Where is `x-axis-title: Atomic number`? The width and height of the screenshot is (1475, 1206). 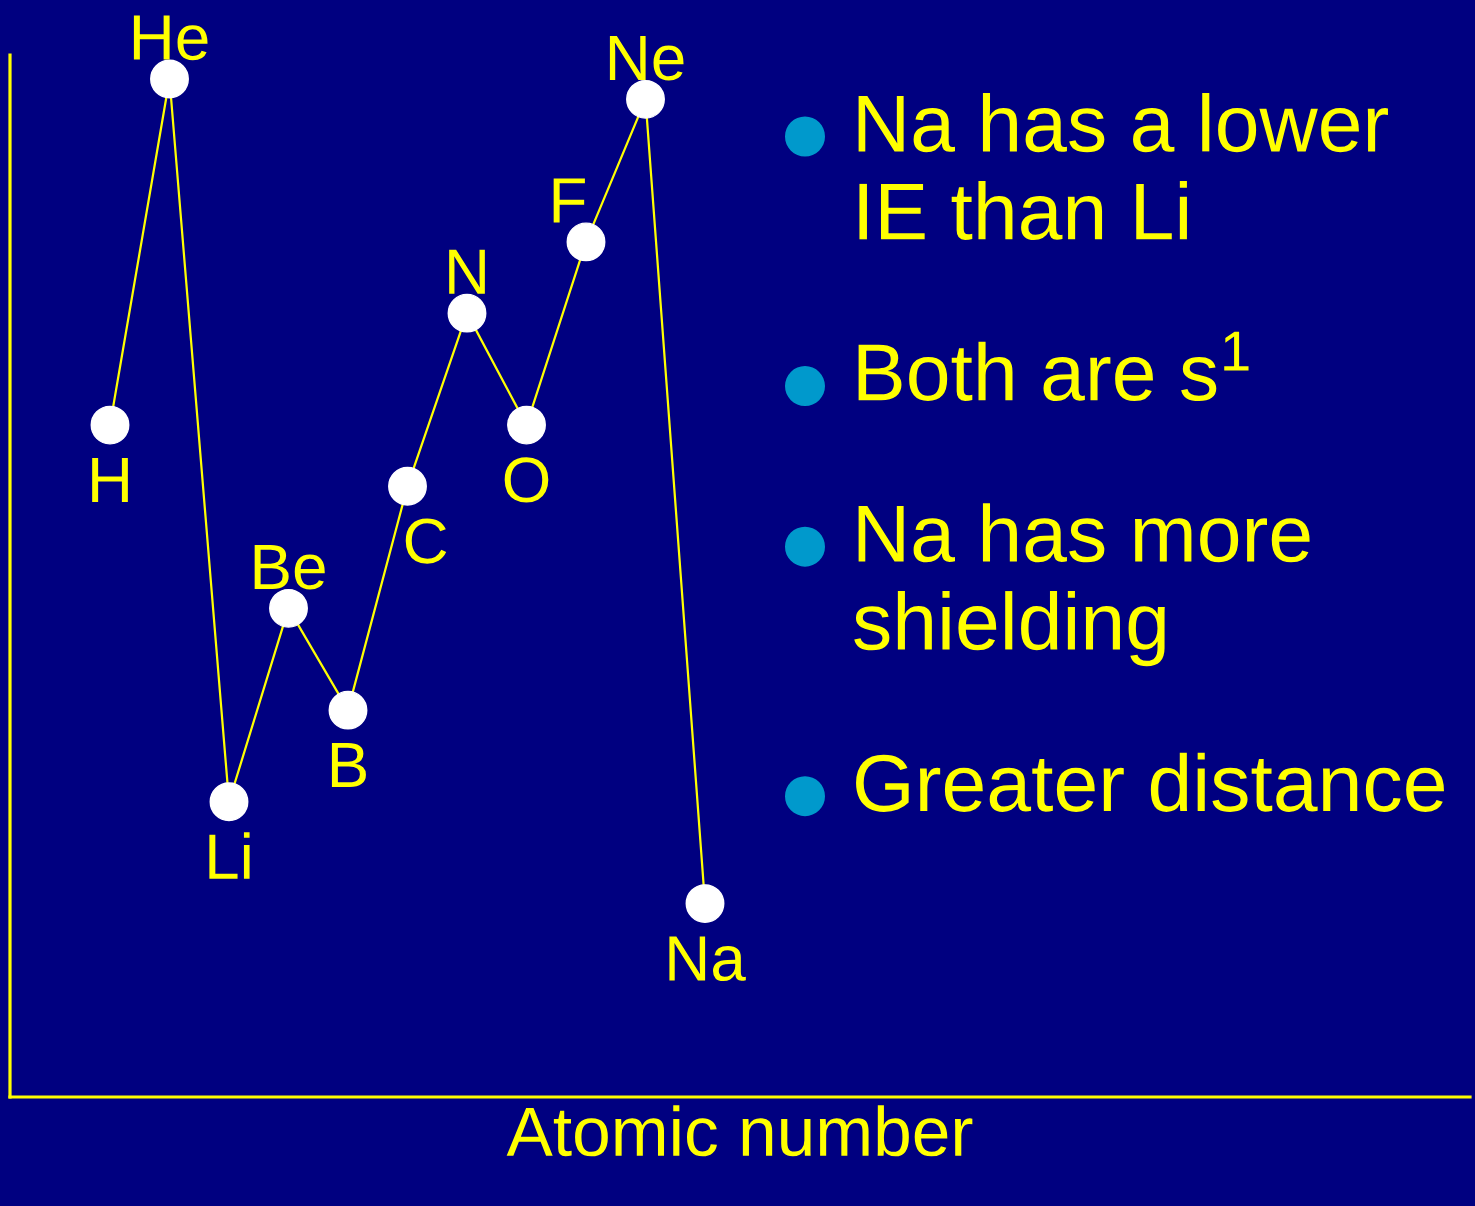 x-axis-title: Atomic number is located at coordinates (739, 1131).